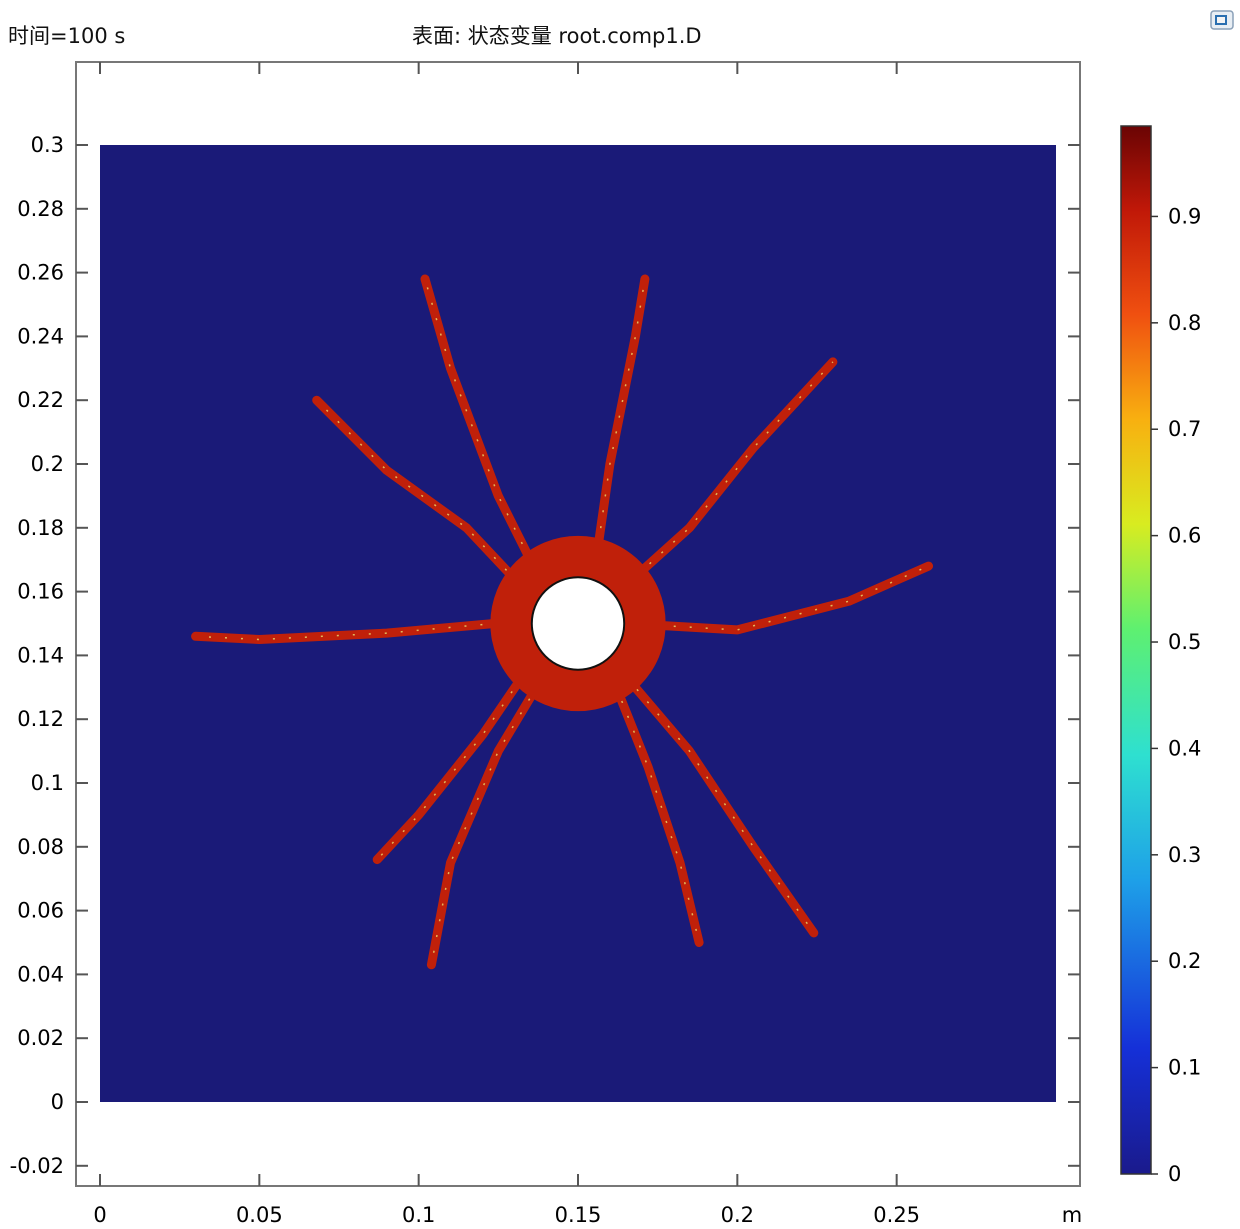  Describe the element at coordinates (40, 974) in the screenshot. I see `y-tick-label: 0.04` at that location.